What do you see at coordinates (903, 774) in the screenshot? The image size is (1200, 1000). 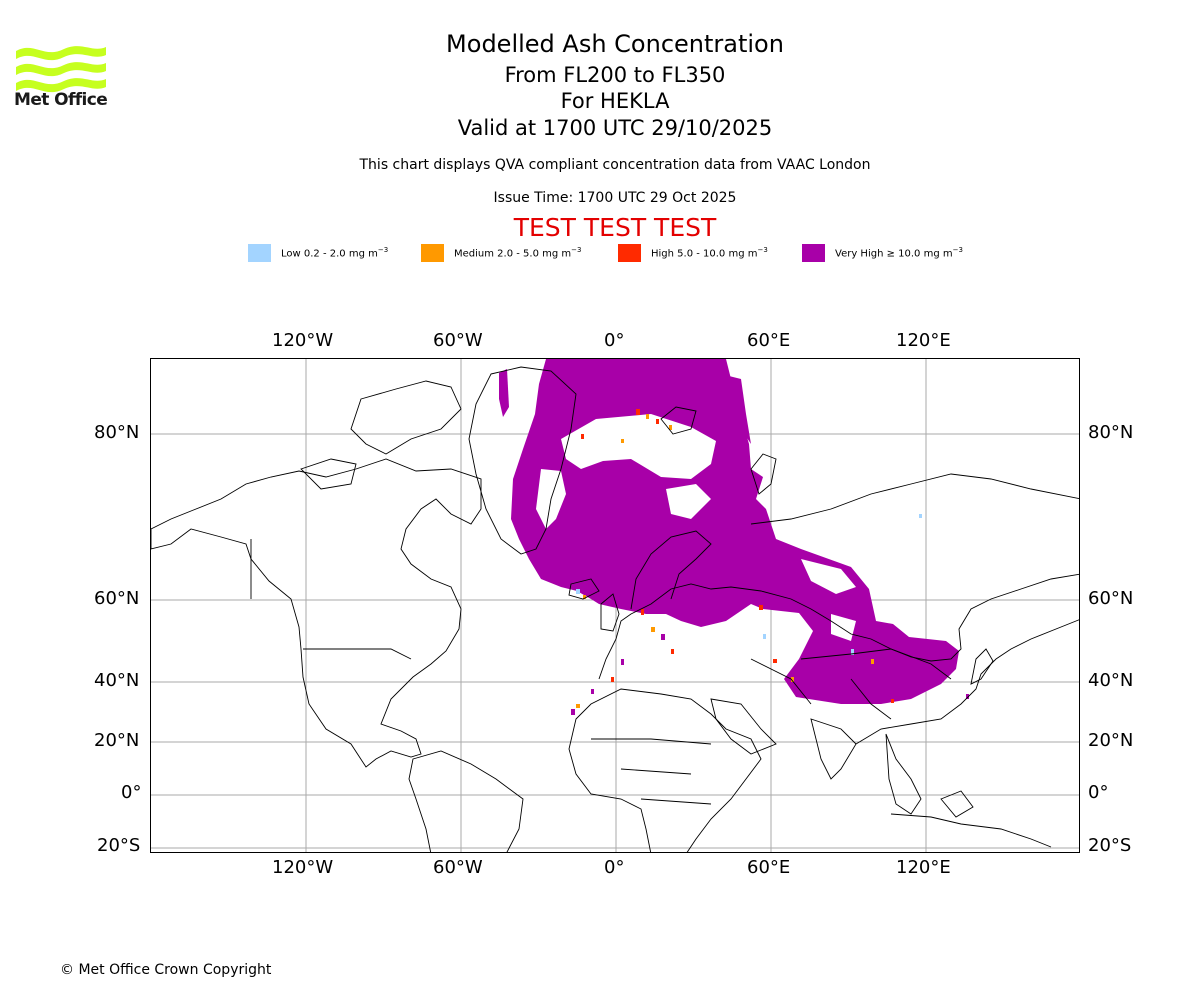 I see `coast-indochina` at bounding box center [903, 774].